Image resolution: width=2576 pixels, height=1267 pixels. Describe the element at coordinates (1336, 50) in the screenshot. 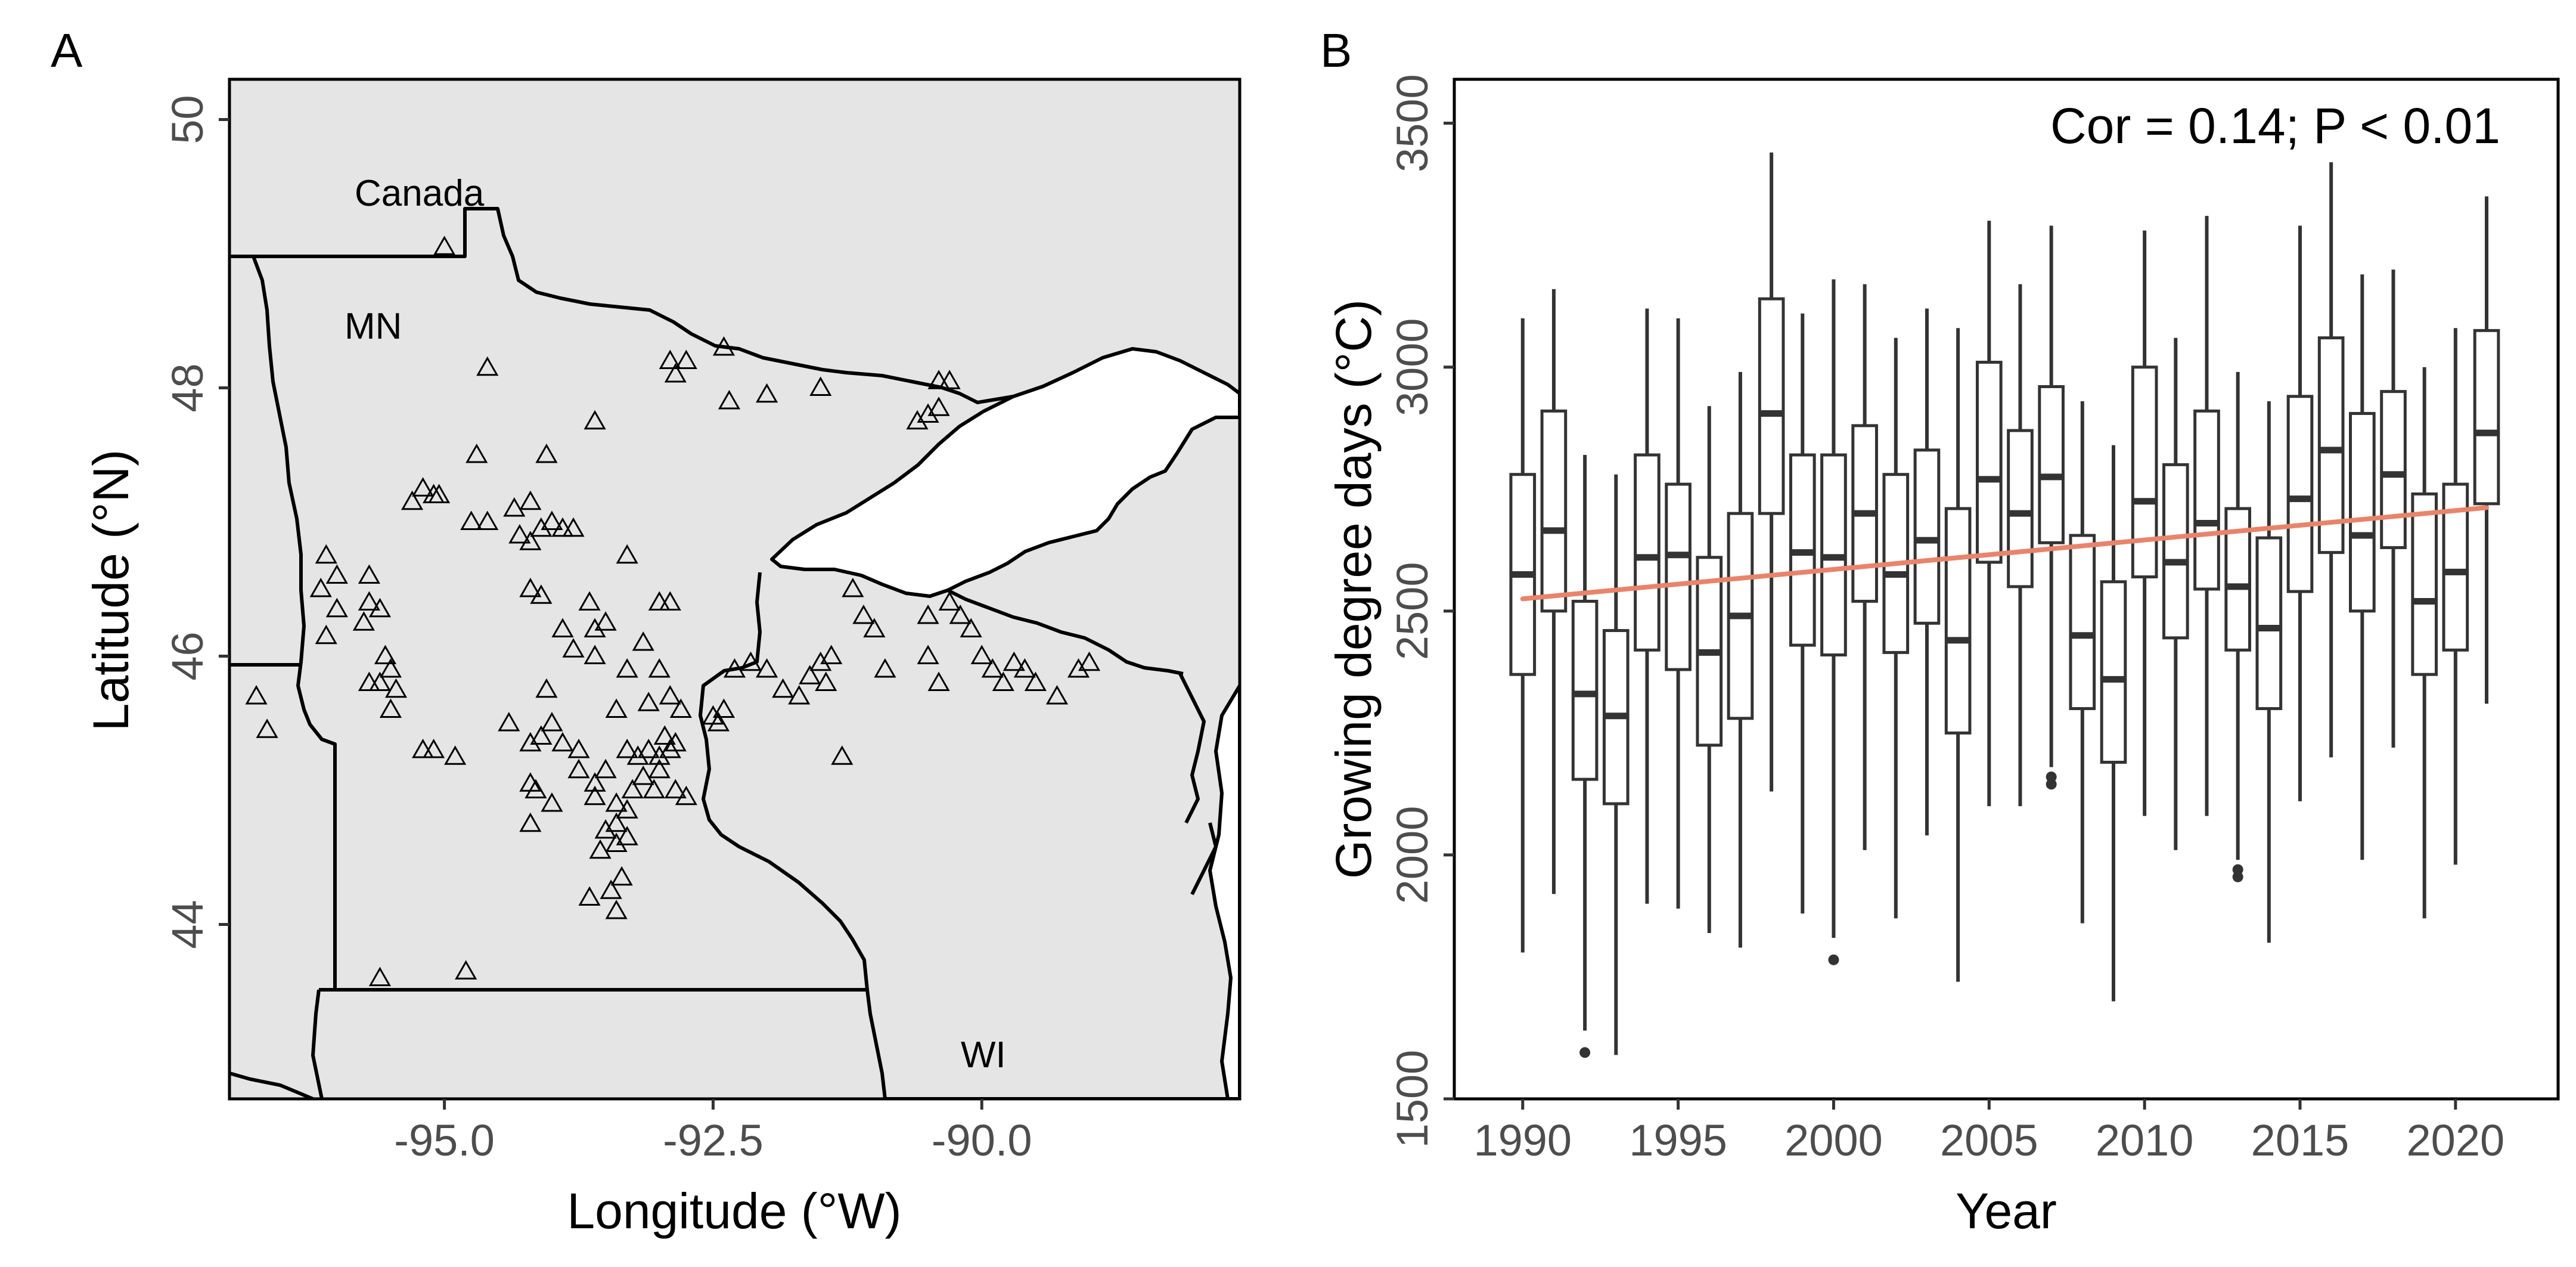

I see `panel-b-letter: B` at that location.